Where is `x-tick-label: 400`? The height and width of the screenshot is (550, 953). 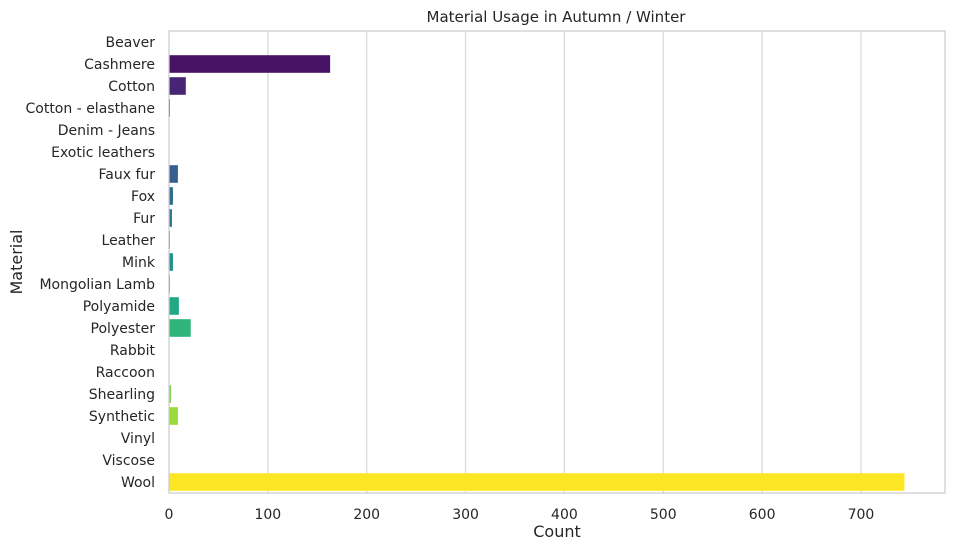
x-tick-label: 400 is located at coordinates (564, 515).